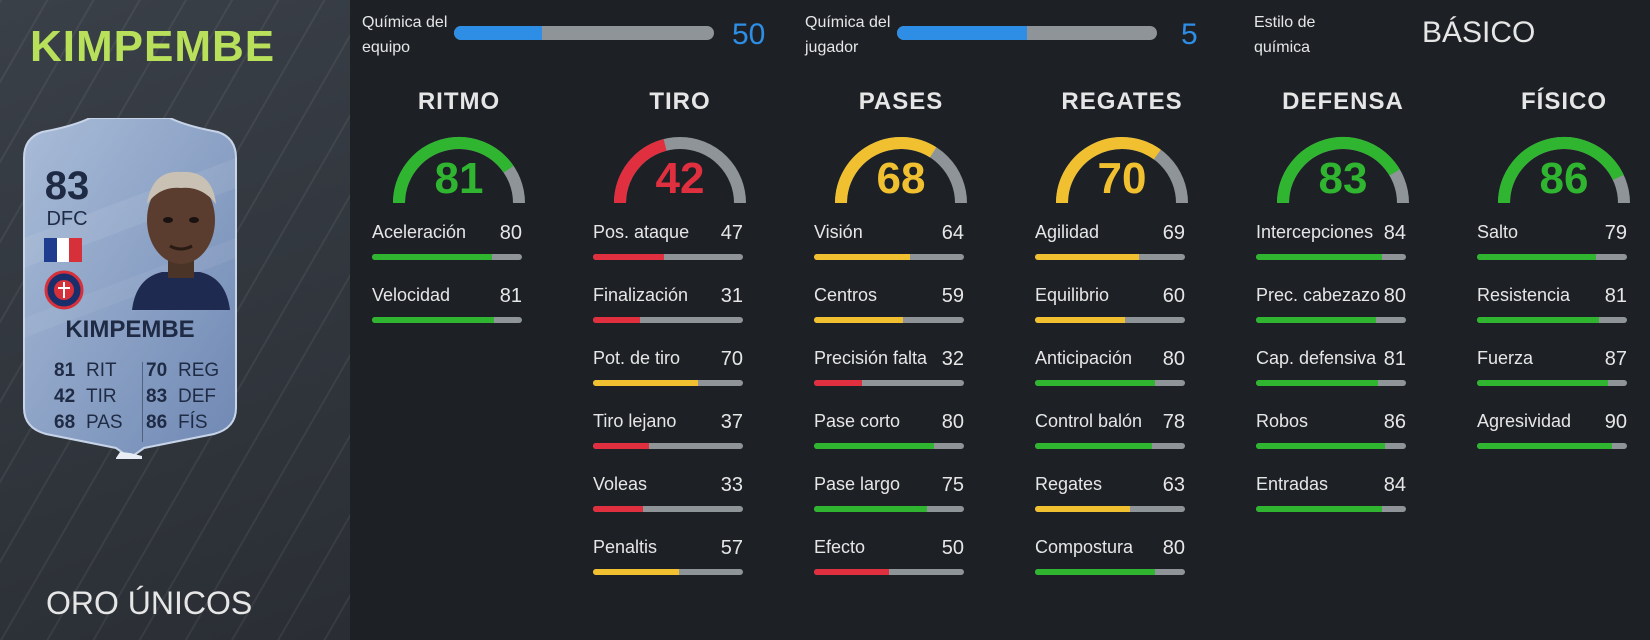  I want to click on card-type: ORO ÚNICOS, so click(149, 603).